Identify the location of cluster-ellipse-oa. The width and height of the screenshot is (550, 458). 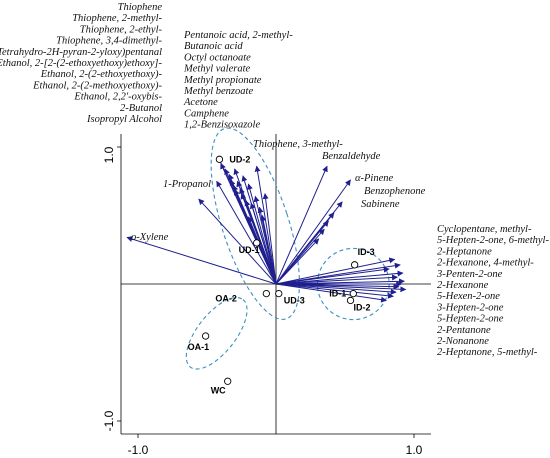
(216, 333).